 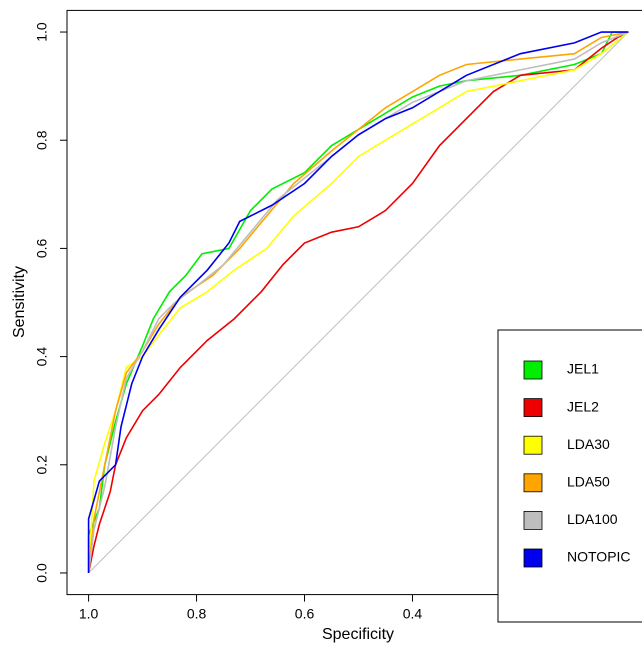 What do you see at coordinates (89, 613) in the screenshot?
I see `x-tick-label: 1.0` at bounding box center [89, 613].